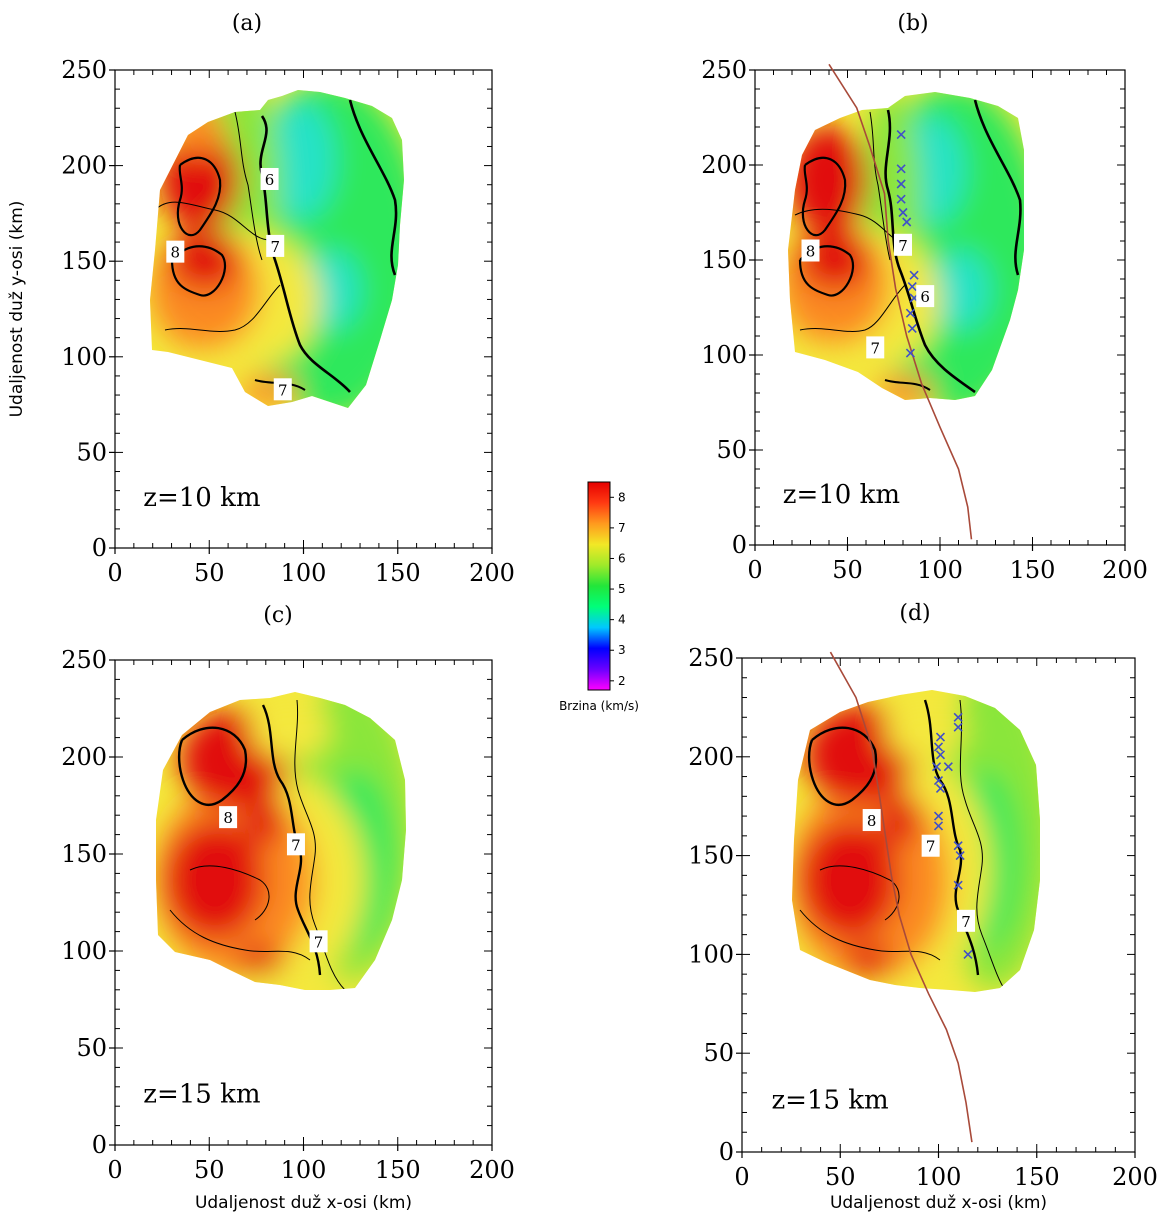  I want to click on panel-label: (a), so click(247, 23).